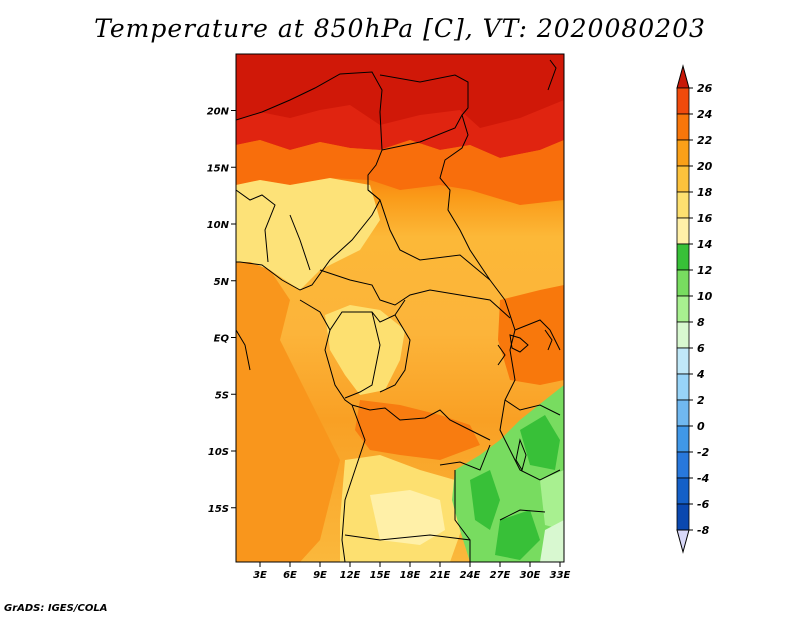 This screenshot has height=618, width=800. Describe the element at coordinates (703, 504) in the screenshot. I see `colorbar-label: -6` at that location.